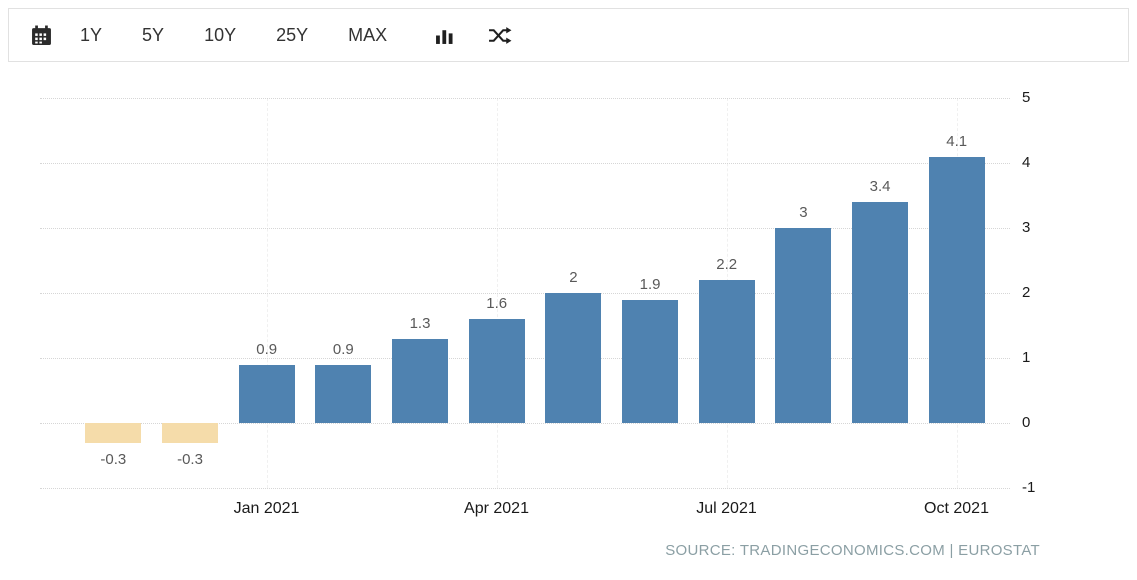 This screenshot has width=1137, height=580. What do you see at coordinates (803, 212) in the screenshot?
I see `bar-value-label: 3` at bounding box center [803, 212].